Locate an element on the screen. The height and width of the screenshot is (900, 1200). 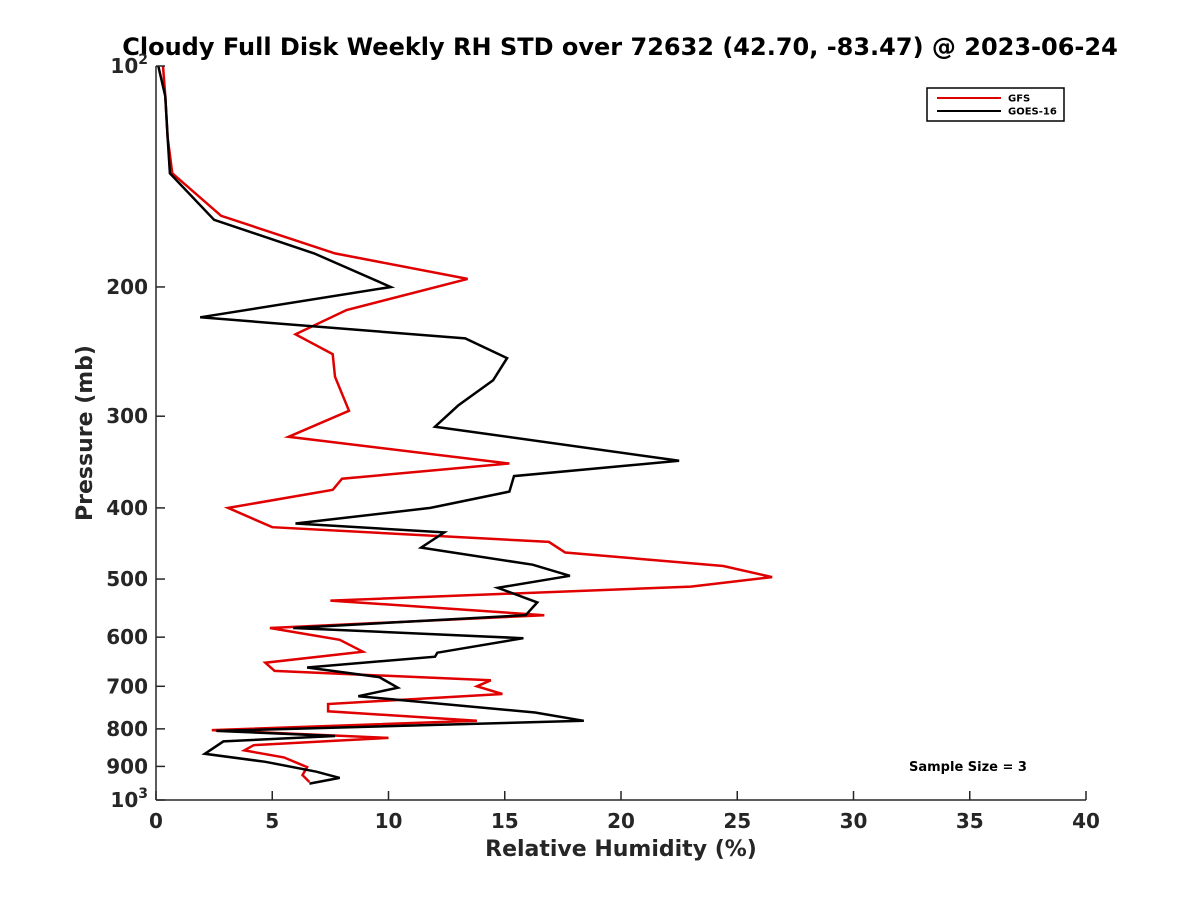
x-tick-label: 25 is located at coordinates (737, 821).